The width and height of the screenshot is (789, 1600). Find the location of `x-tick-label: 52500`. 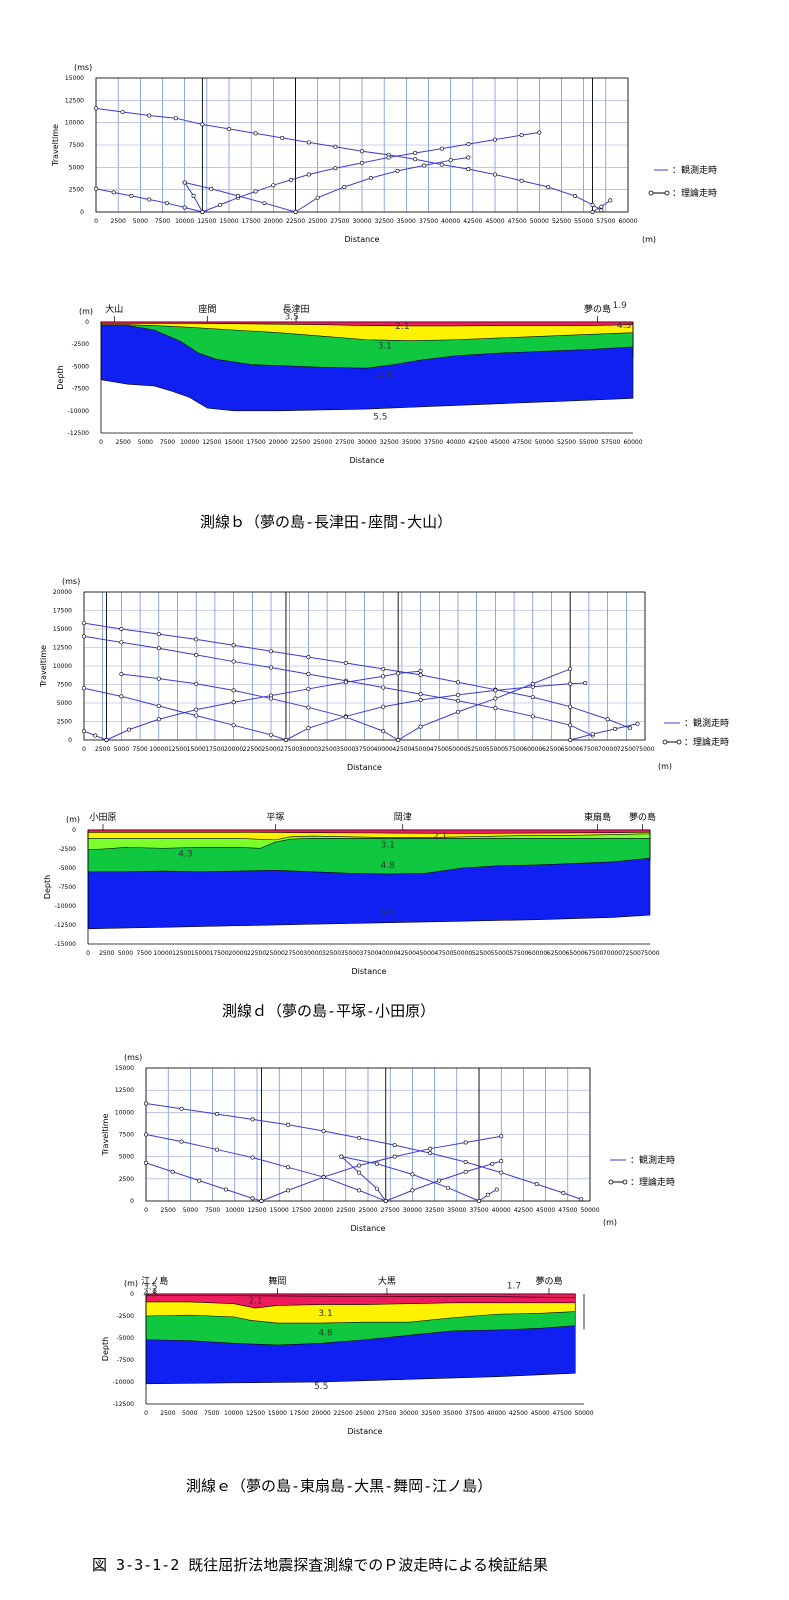

x-tick-label: 52500 is located at coordinates (481, 953).